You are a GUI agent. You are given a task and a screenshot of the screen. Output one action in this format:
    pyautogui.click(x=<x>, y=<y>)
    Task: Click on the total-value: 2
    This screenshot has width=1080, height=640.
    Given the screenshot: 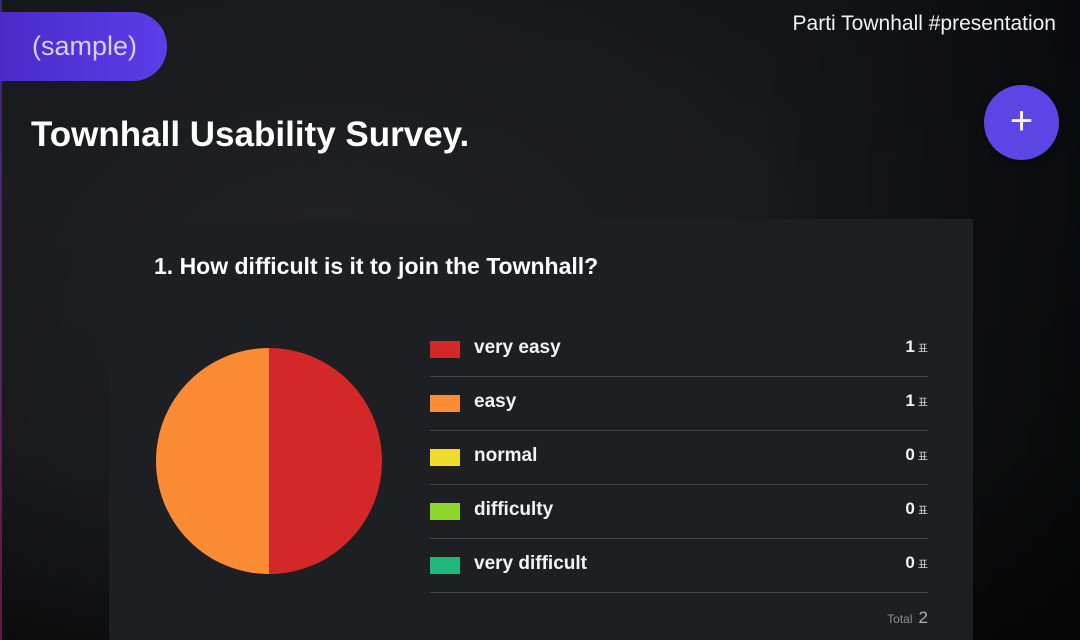 What is the action you would take?
    pyautogui.click(x=923, y=617)
    